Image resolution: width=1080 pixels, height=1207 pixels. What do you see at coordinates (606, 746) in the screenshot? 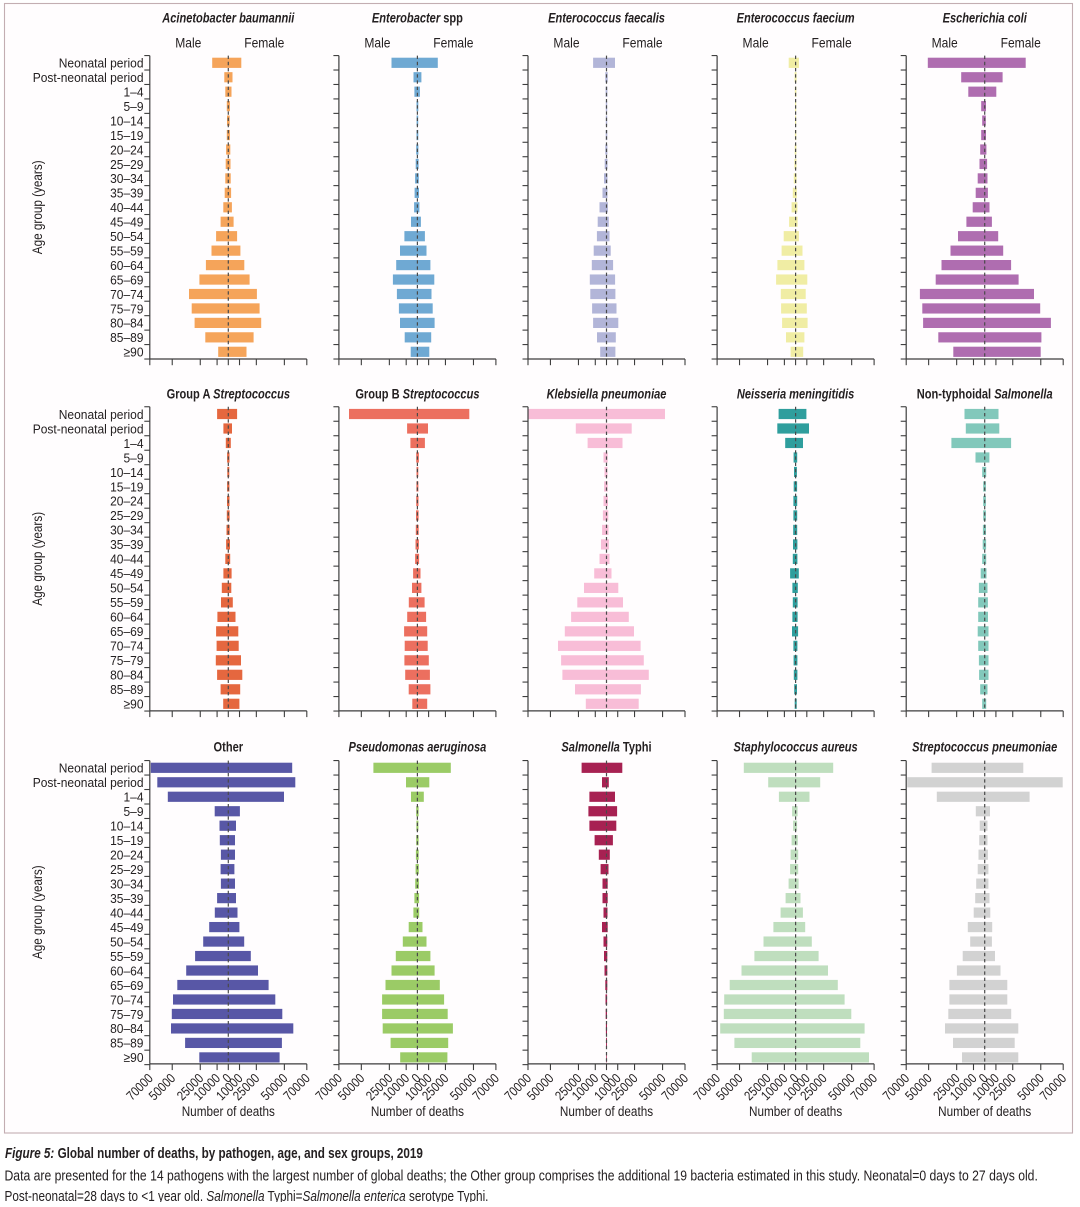
I see `svg-text: Salmonella Typhi` at bounding box center [606, 746].